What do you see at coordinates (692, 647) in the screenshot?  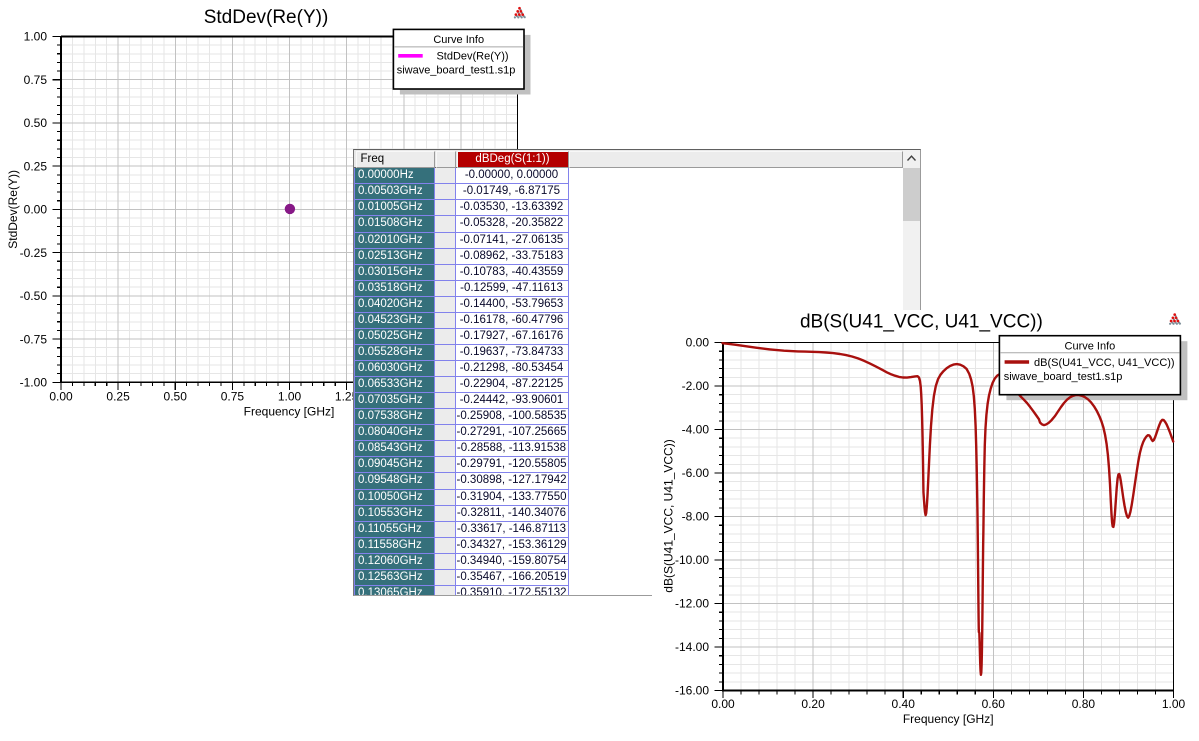 I see `svg-text: -14.00` at bounding box center [692, 647].